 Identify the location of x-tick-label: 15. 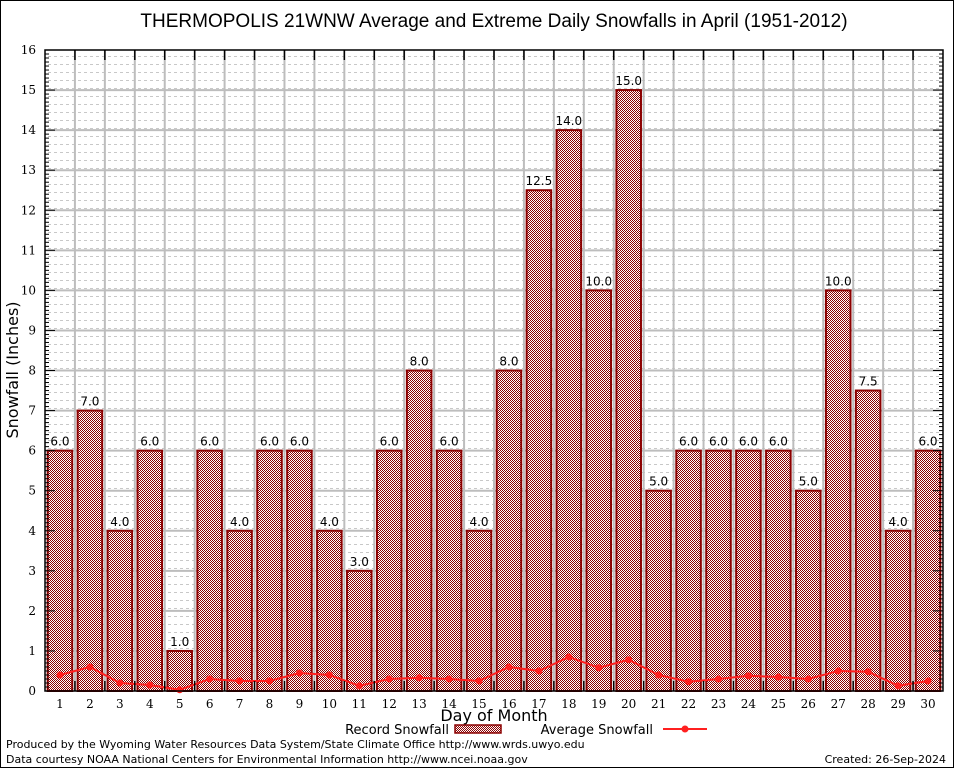
(478, 704).